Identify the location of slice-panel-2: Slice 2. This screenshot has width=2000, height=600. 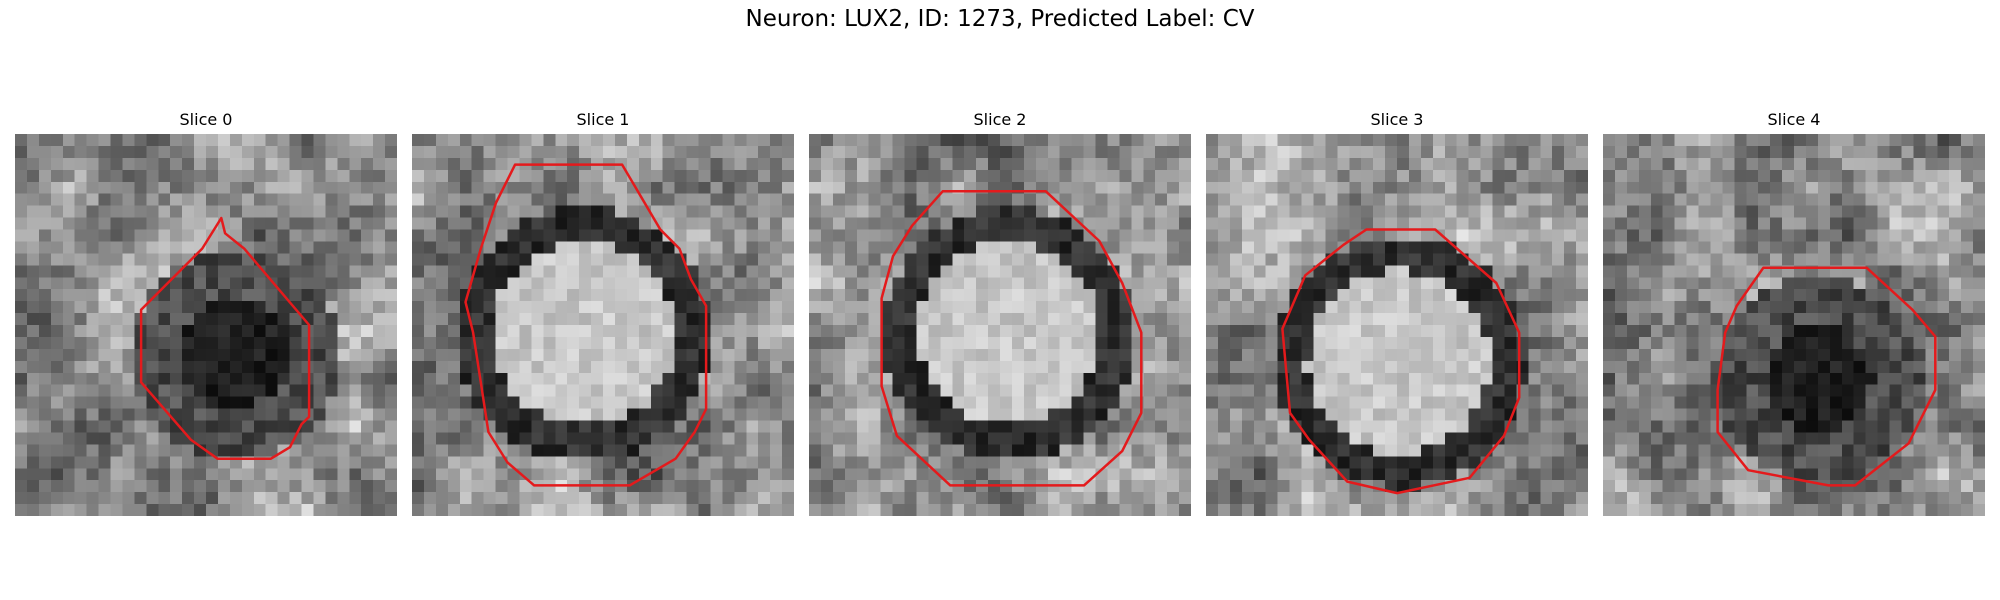
(1000, 312).